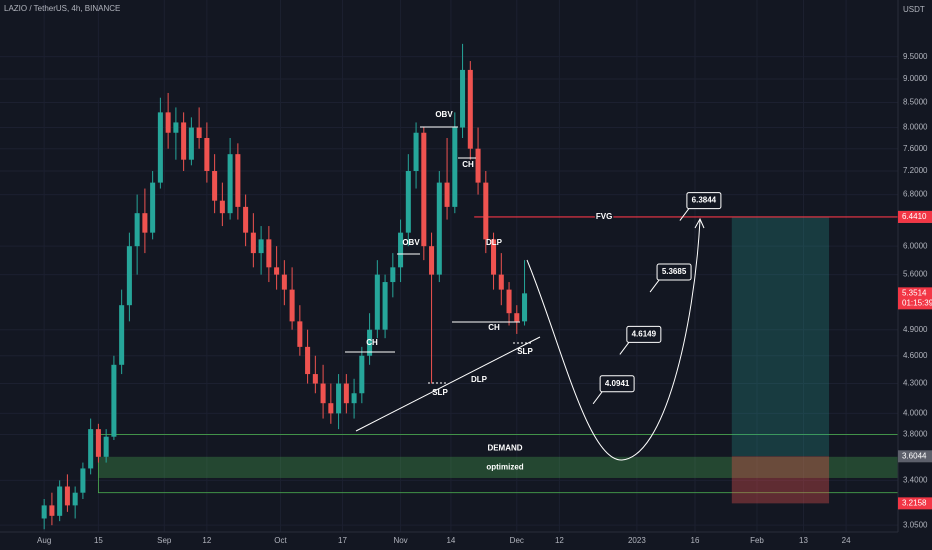 The image size is (932, 550). Describe the element at coordinates (164, 540) in the screenshot. I see `x-tick-label: Sep` at that location.